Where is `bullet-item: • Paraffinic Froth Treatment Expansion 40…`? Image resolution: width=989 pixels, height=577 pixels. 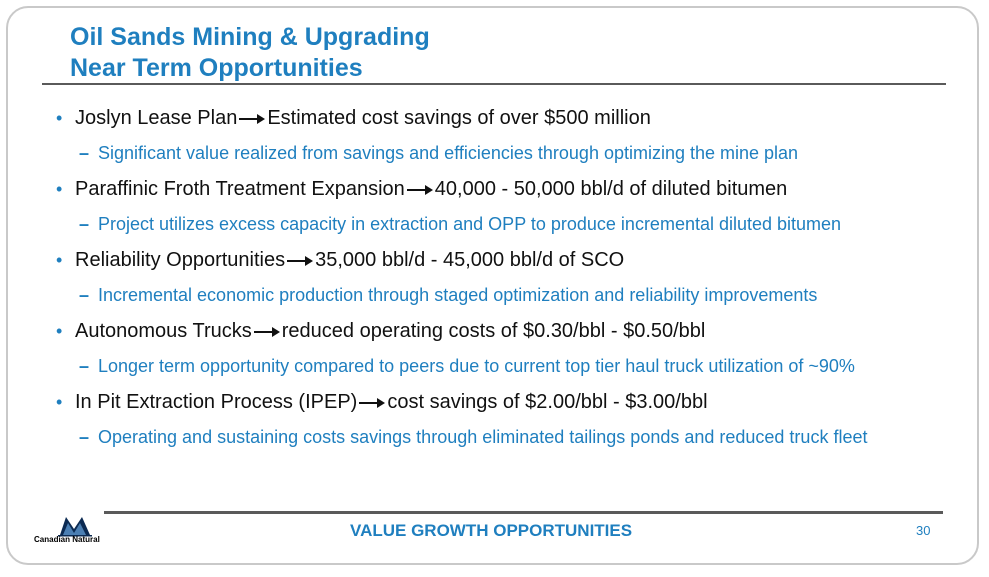 bullet-item: • Paraffinic Froth Treatment Expansion 40… is located at coordinates (494, 209).